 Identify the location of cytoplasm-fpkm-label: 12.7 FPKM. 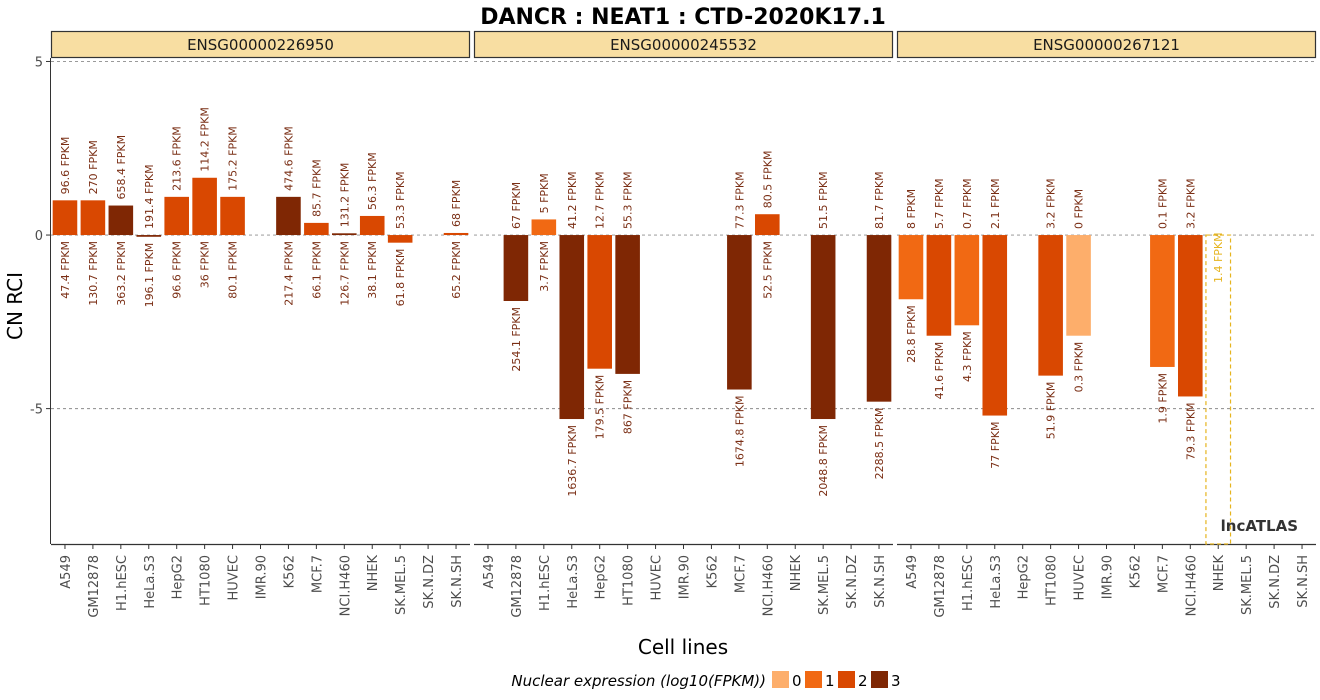
(600, 200).